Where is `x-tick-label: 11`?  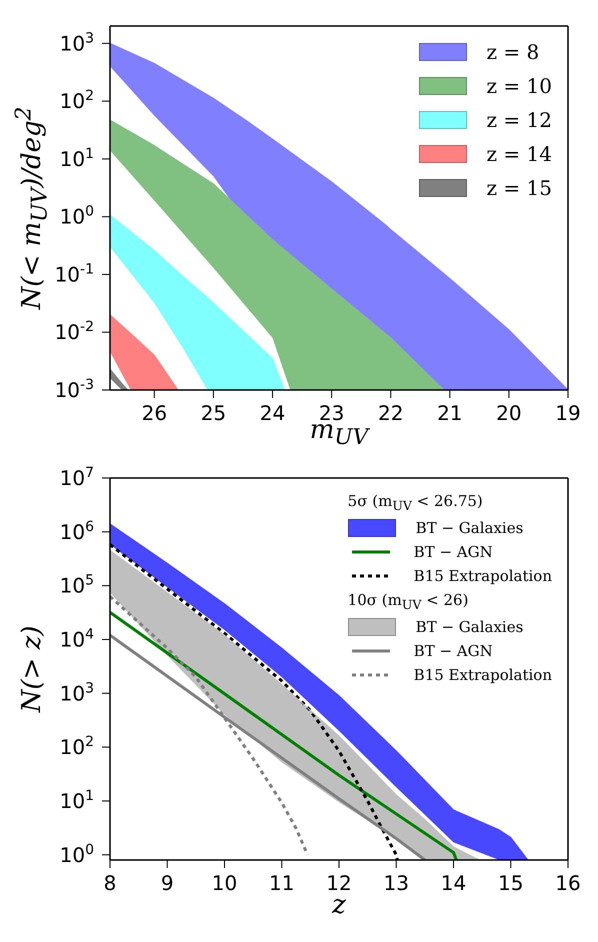
x-tick-label: 11 is located at coordinates (281, 883).